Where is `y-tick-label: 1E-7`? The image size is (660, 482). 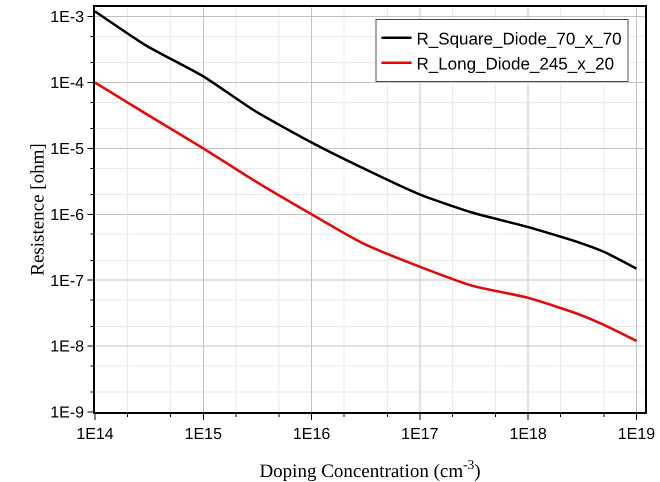 y-tick-label: 1E-7 is located at coordinates (67, 281).